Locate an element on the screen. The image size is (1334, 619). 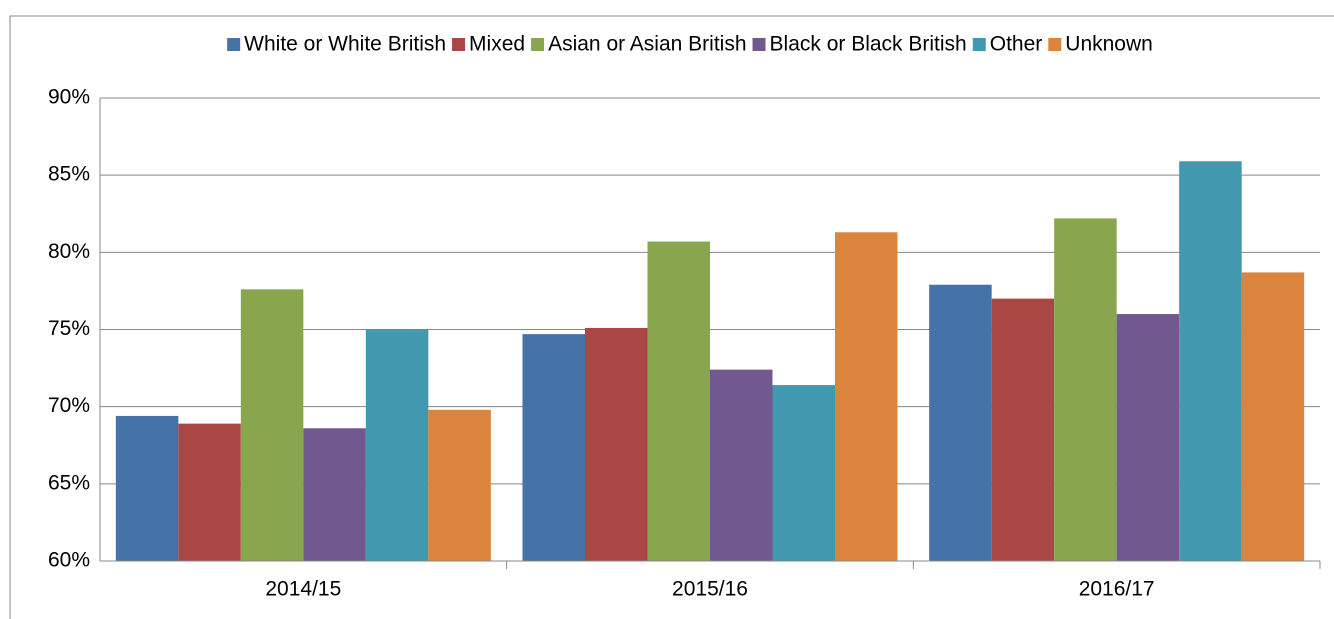
legend-label: Mixed is located at coordinates (497, 44).